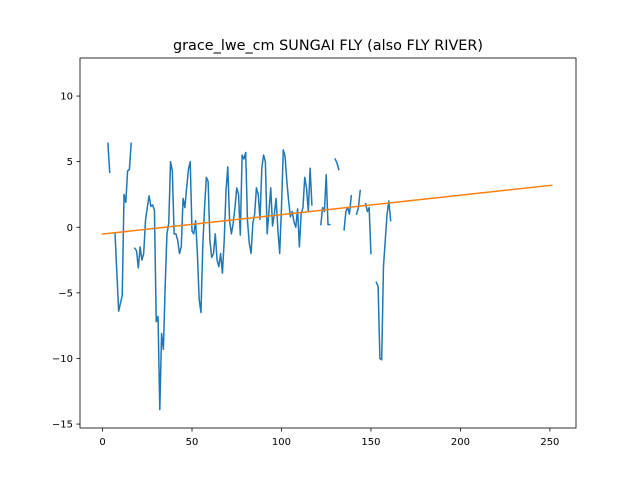 The height and width of the screenshot is (480, 640). What do you see at coordinates (281, 442) in the screenshot?
I see `x-tick-label: 100` at bounding box center [281, 442].